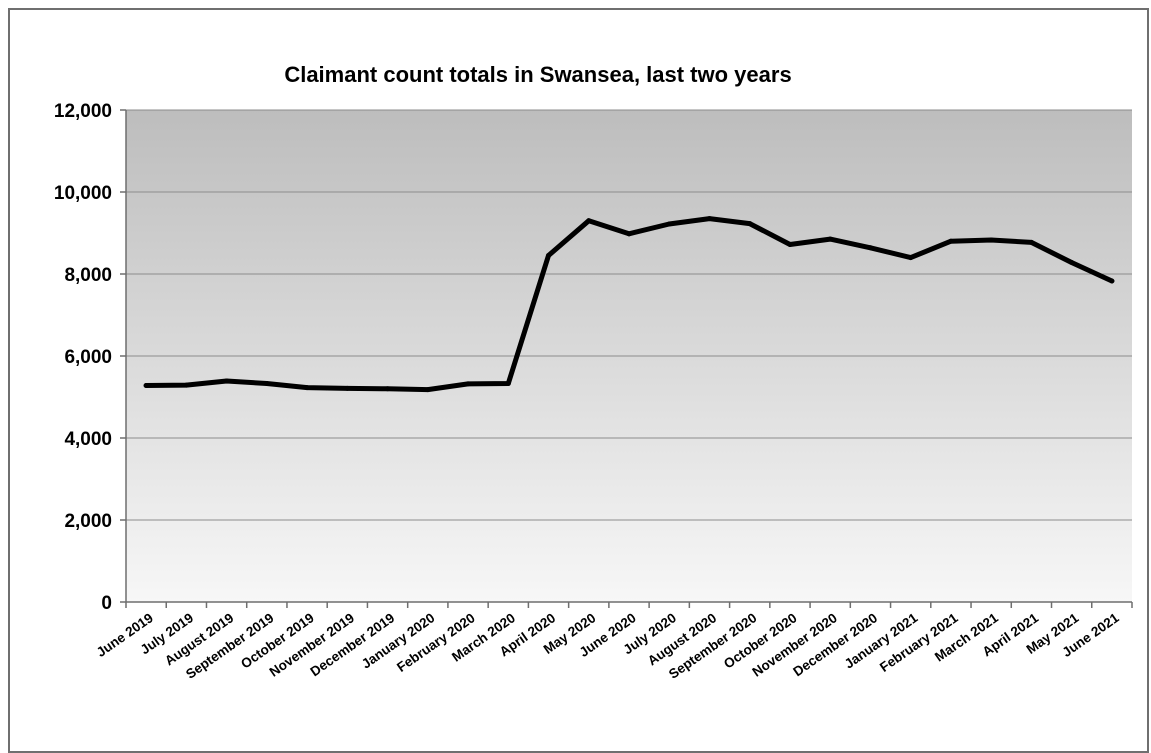  Describe the element at coordinates (88, 439) in the screenshot. I see `y-tick-label: 4,000` at that location.